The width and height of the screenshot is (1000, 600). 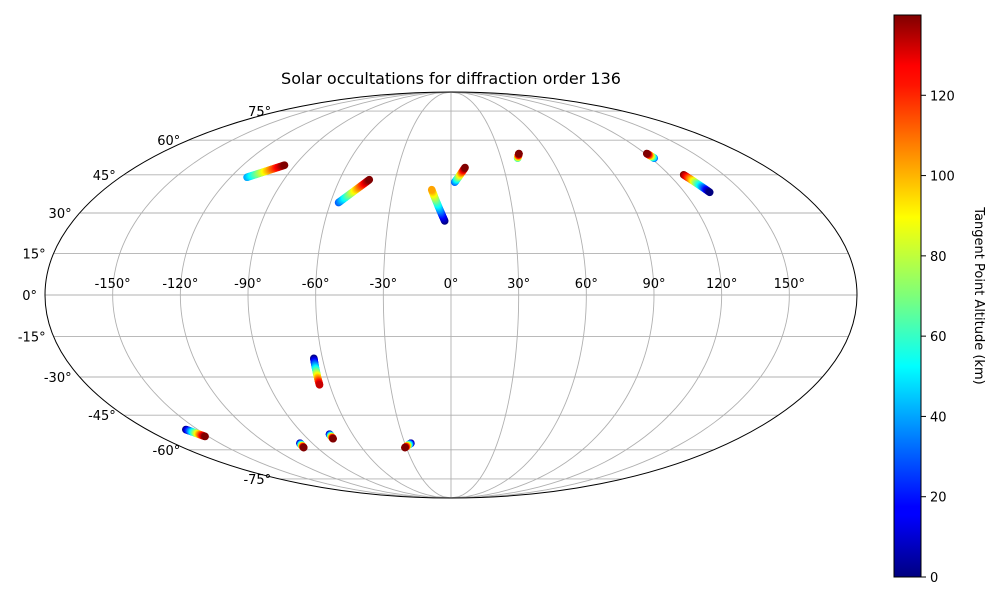 I want to click on colorbar-tick-label: 0, so click(x=934, y=578).